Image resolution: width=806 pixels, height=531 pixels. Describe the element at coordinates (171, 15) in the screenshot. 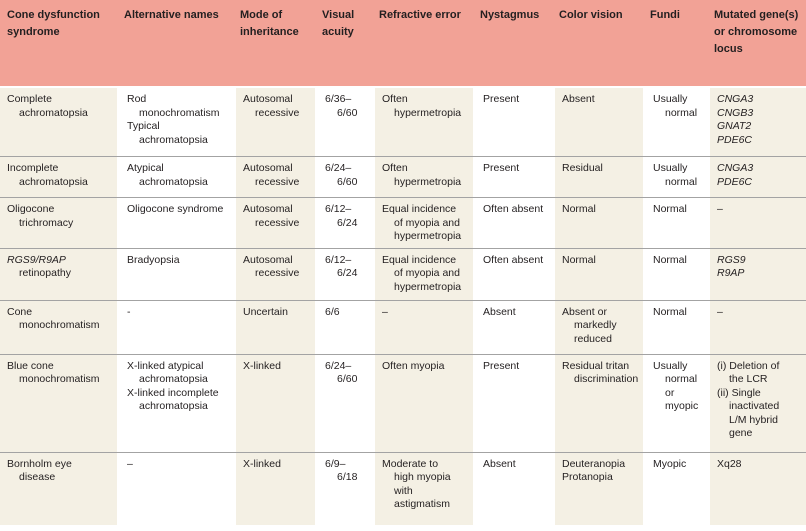

I see `column-header-alternative-names: Alternative names` at that location.